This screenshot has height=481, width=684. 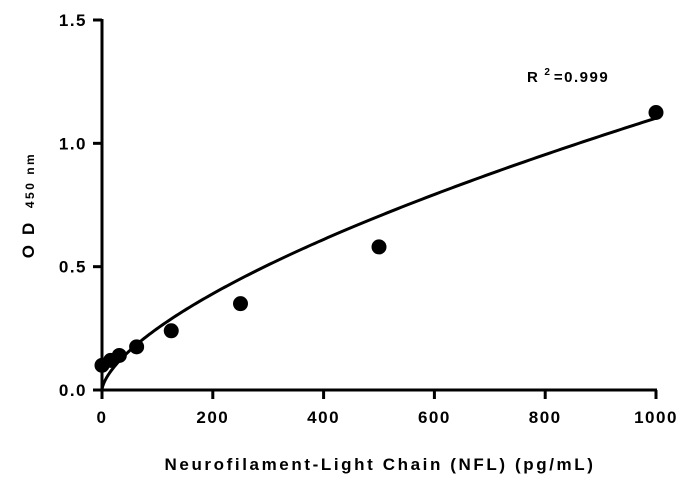 What do you see at coordinates (323, 417) in the screenshot?
I see `x-tick-label: 400` at bounding box center [323, 417].